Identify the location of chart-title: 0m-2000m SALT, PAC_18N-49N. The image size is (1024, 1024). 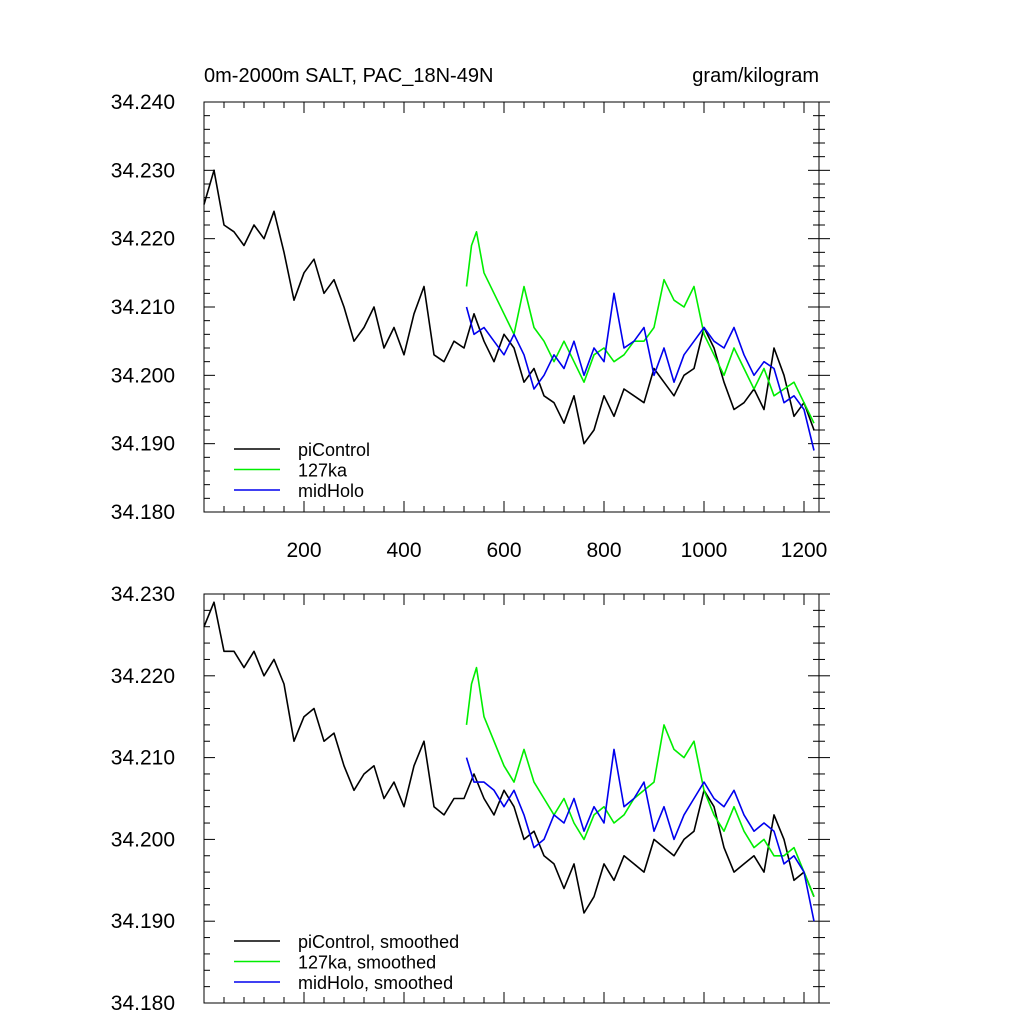
(348, 76).